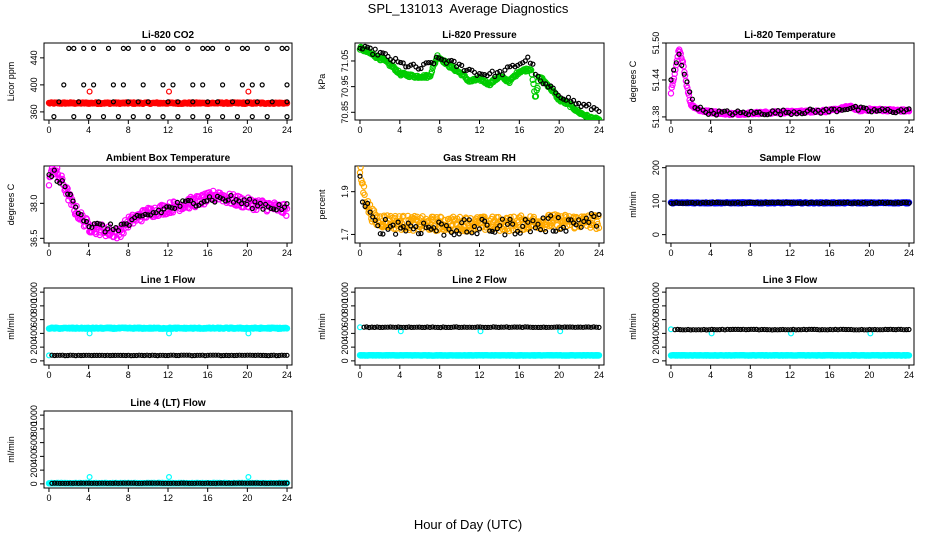 This screenshot has height=540, width=936. What do you see at coordinates (345, 305) in the screenshot?
I see `y-tick-label: 800` at bounding box center [345, 305].